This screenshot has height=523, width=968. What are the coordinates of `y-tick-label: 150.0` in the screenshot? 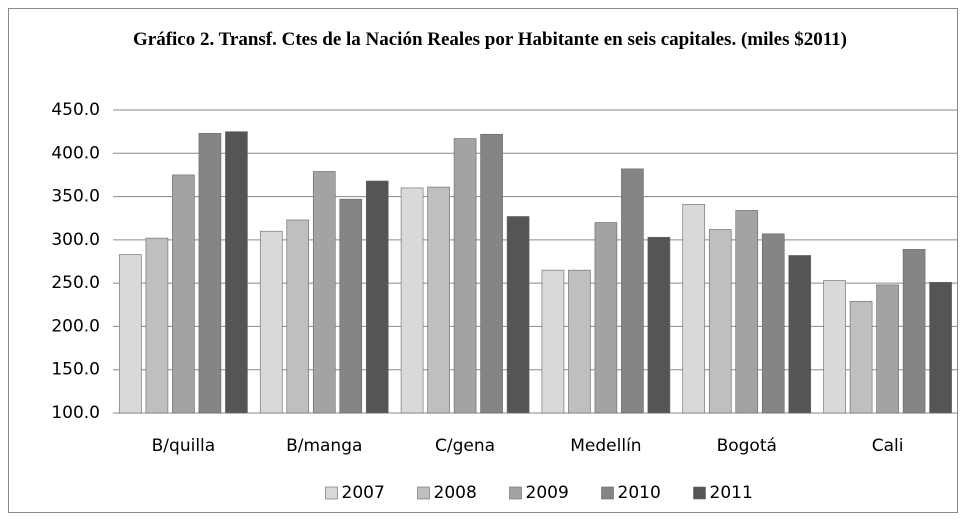 It's located at (75, 370).